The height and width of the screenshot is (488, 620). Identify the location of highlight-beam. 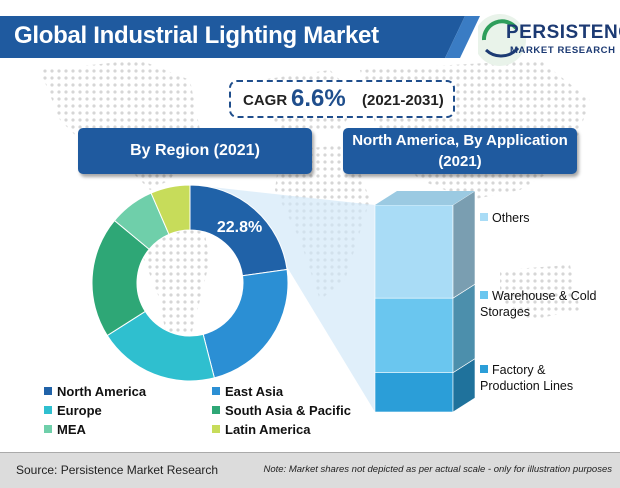
(284, 298).